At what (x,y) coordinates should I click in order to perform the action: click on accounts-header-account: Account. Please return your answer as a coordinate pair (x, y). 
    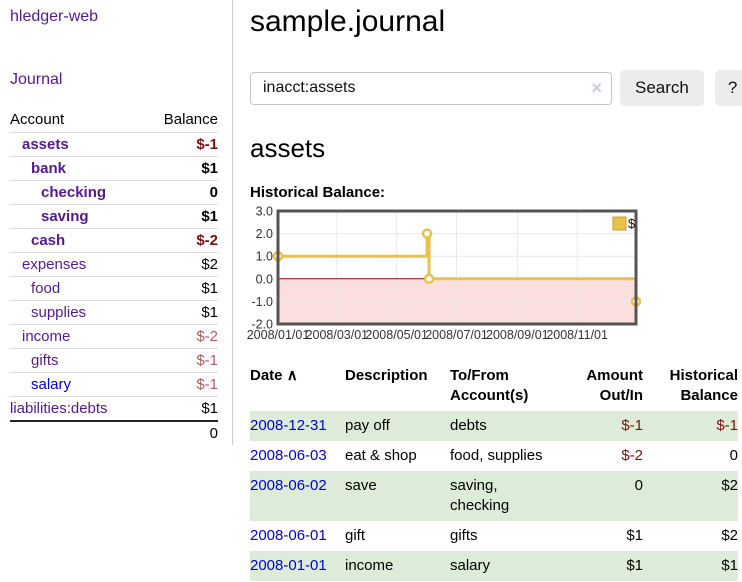
    Looking at the image, I should click on (37, 119).